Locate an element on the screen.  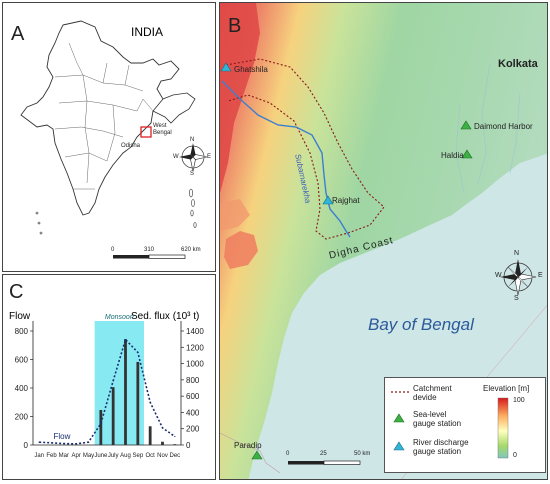
flow-line is located at coordinates (107, 391).